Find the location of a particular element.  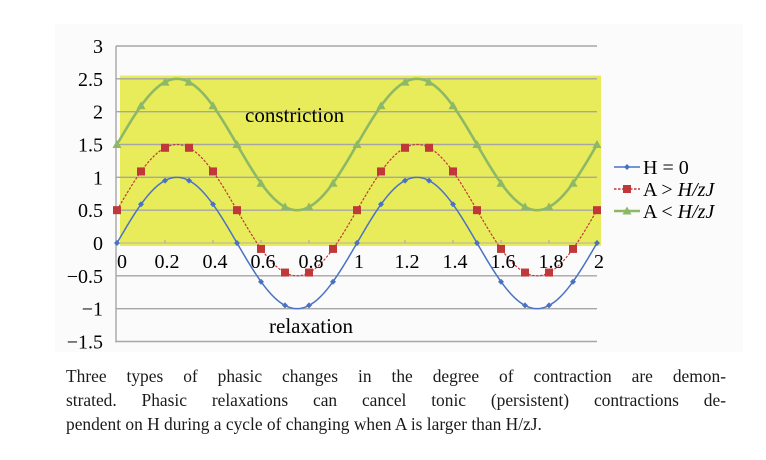

x-tick-label: 1.4 is located at coordinates (455, 262).